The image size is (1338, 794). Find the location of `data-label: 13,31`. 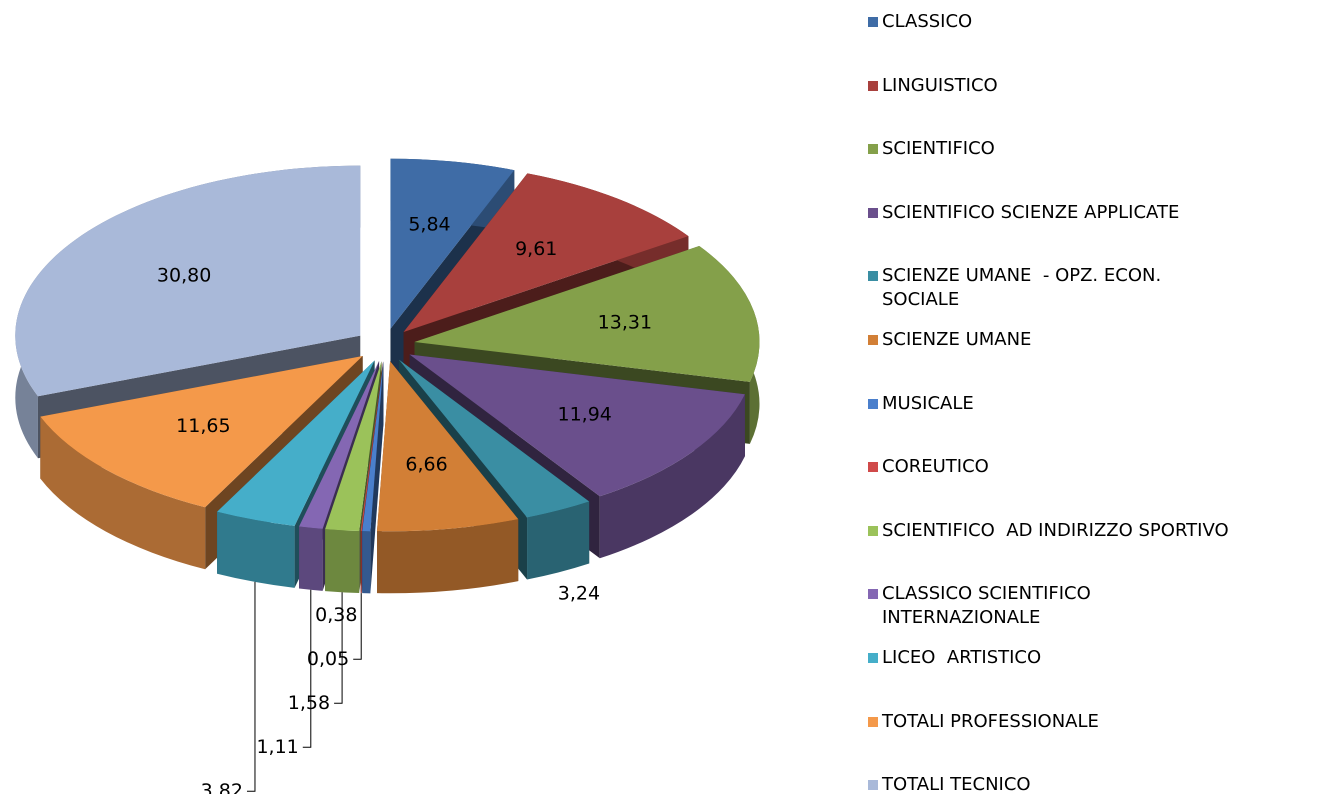

data-label: 13,31 is located at coordinates (625, 322).